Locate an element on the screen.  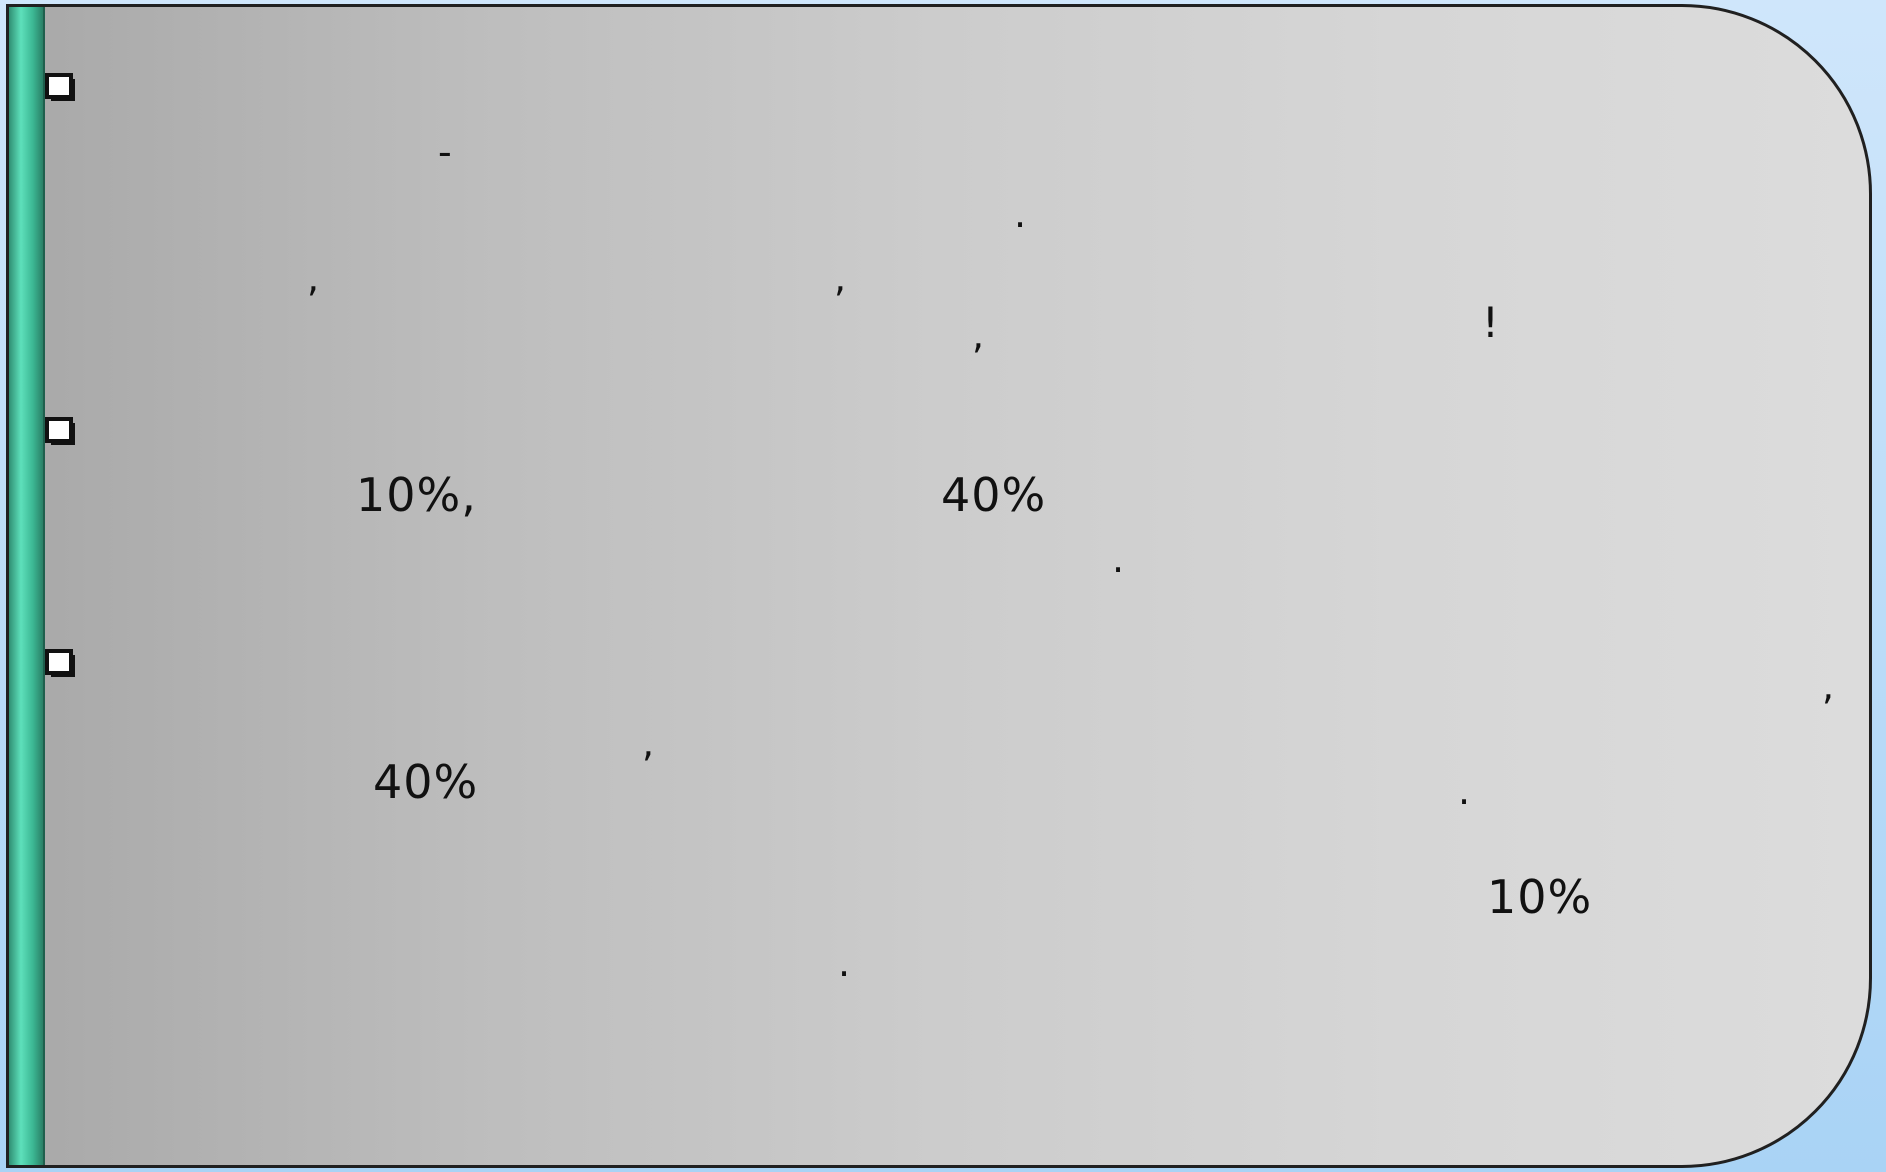
item1-comma-1: , is located at coordinates (313, 278).